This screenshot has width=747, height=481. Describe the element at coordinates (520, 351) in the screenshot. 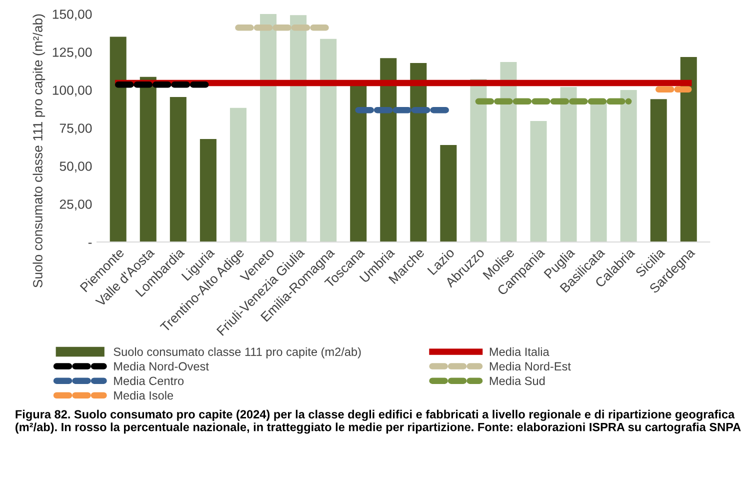

I see `legend-label: Media Italia` at that location.